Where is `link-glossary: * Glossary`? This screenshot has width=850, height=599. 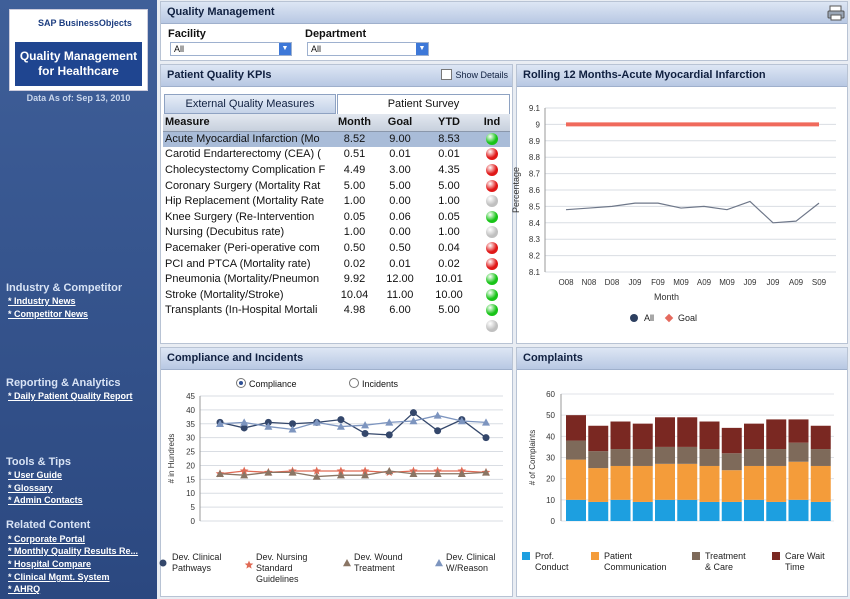 link-glossary: * Glossary is located at coordinates (30, 488).